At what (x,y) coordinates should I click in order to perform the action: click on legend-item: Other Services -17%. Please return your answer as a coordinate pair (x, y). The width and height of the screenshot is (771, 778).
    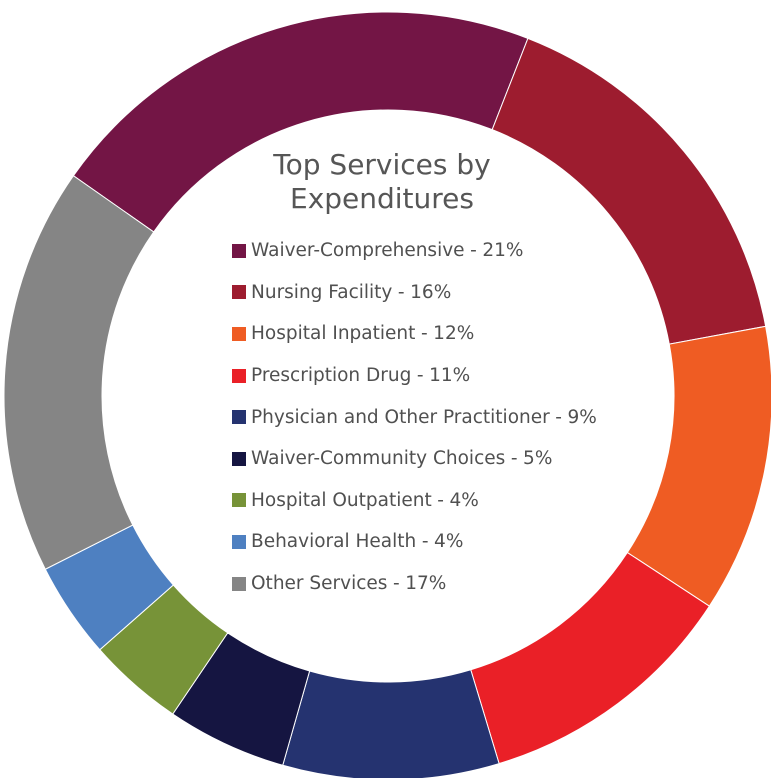
    Looking at the image, I should click on (442, 584).